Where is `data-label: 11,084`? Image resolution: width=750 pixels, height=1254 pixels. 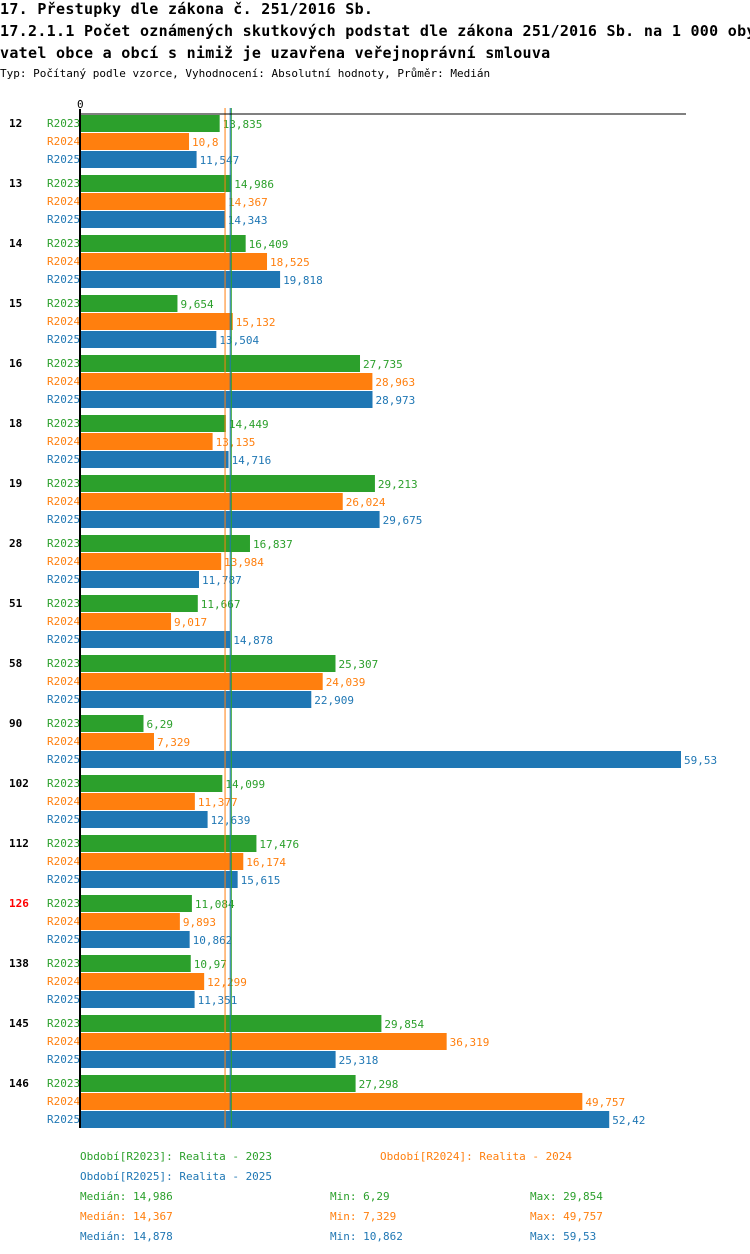 data-label: 11,084 is located at coordinates (215, 904).